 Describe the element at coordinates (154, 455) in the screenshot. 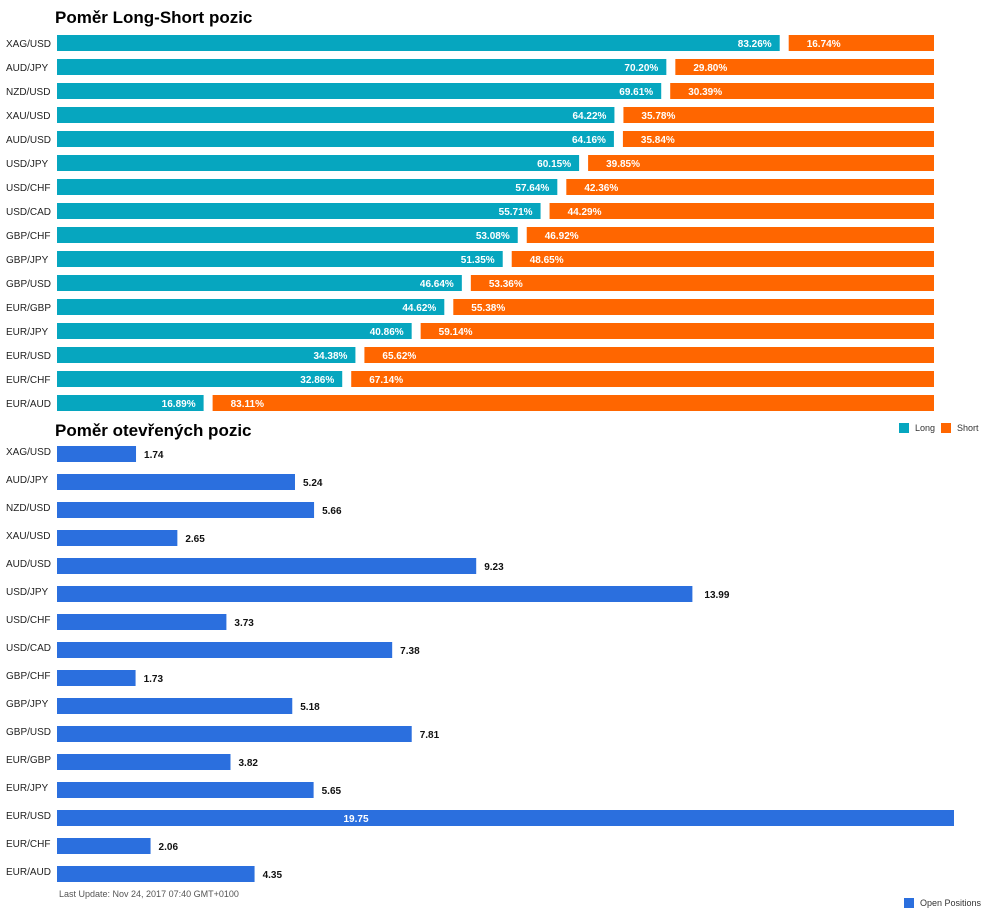

I see `open-positions-value-label-xag-usd: 1.74` at that location.